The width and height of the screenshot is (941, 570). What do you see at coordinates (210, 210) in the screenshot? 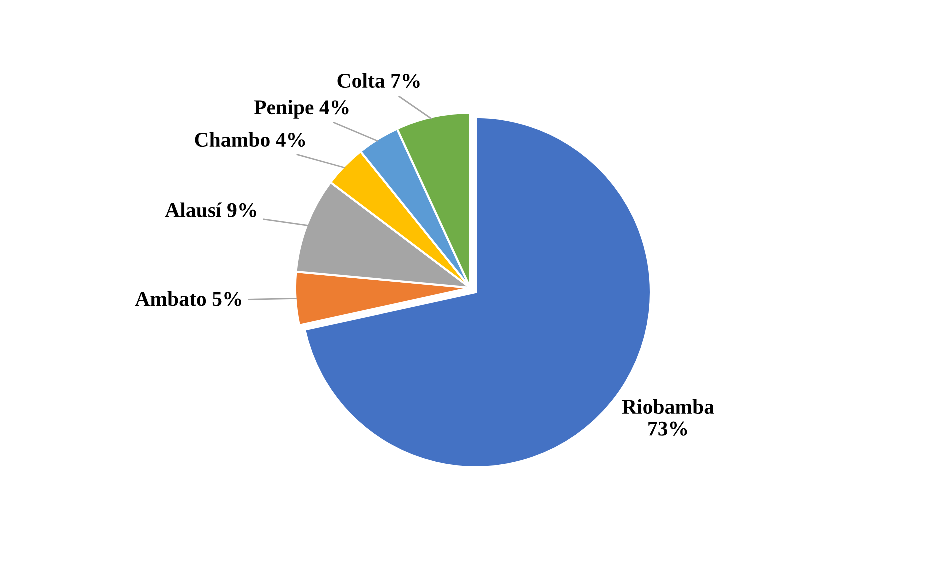
I see `slice-label: Alausí 9%` at bounding box center [210, 210].